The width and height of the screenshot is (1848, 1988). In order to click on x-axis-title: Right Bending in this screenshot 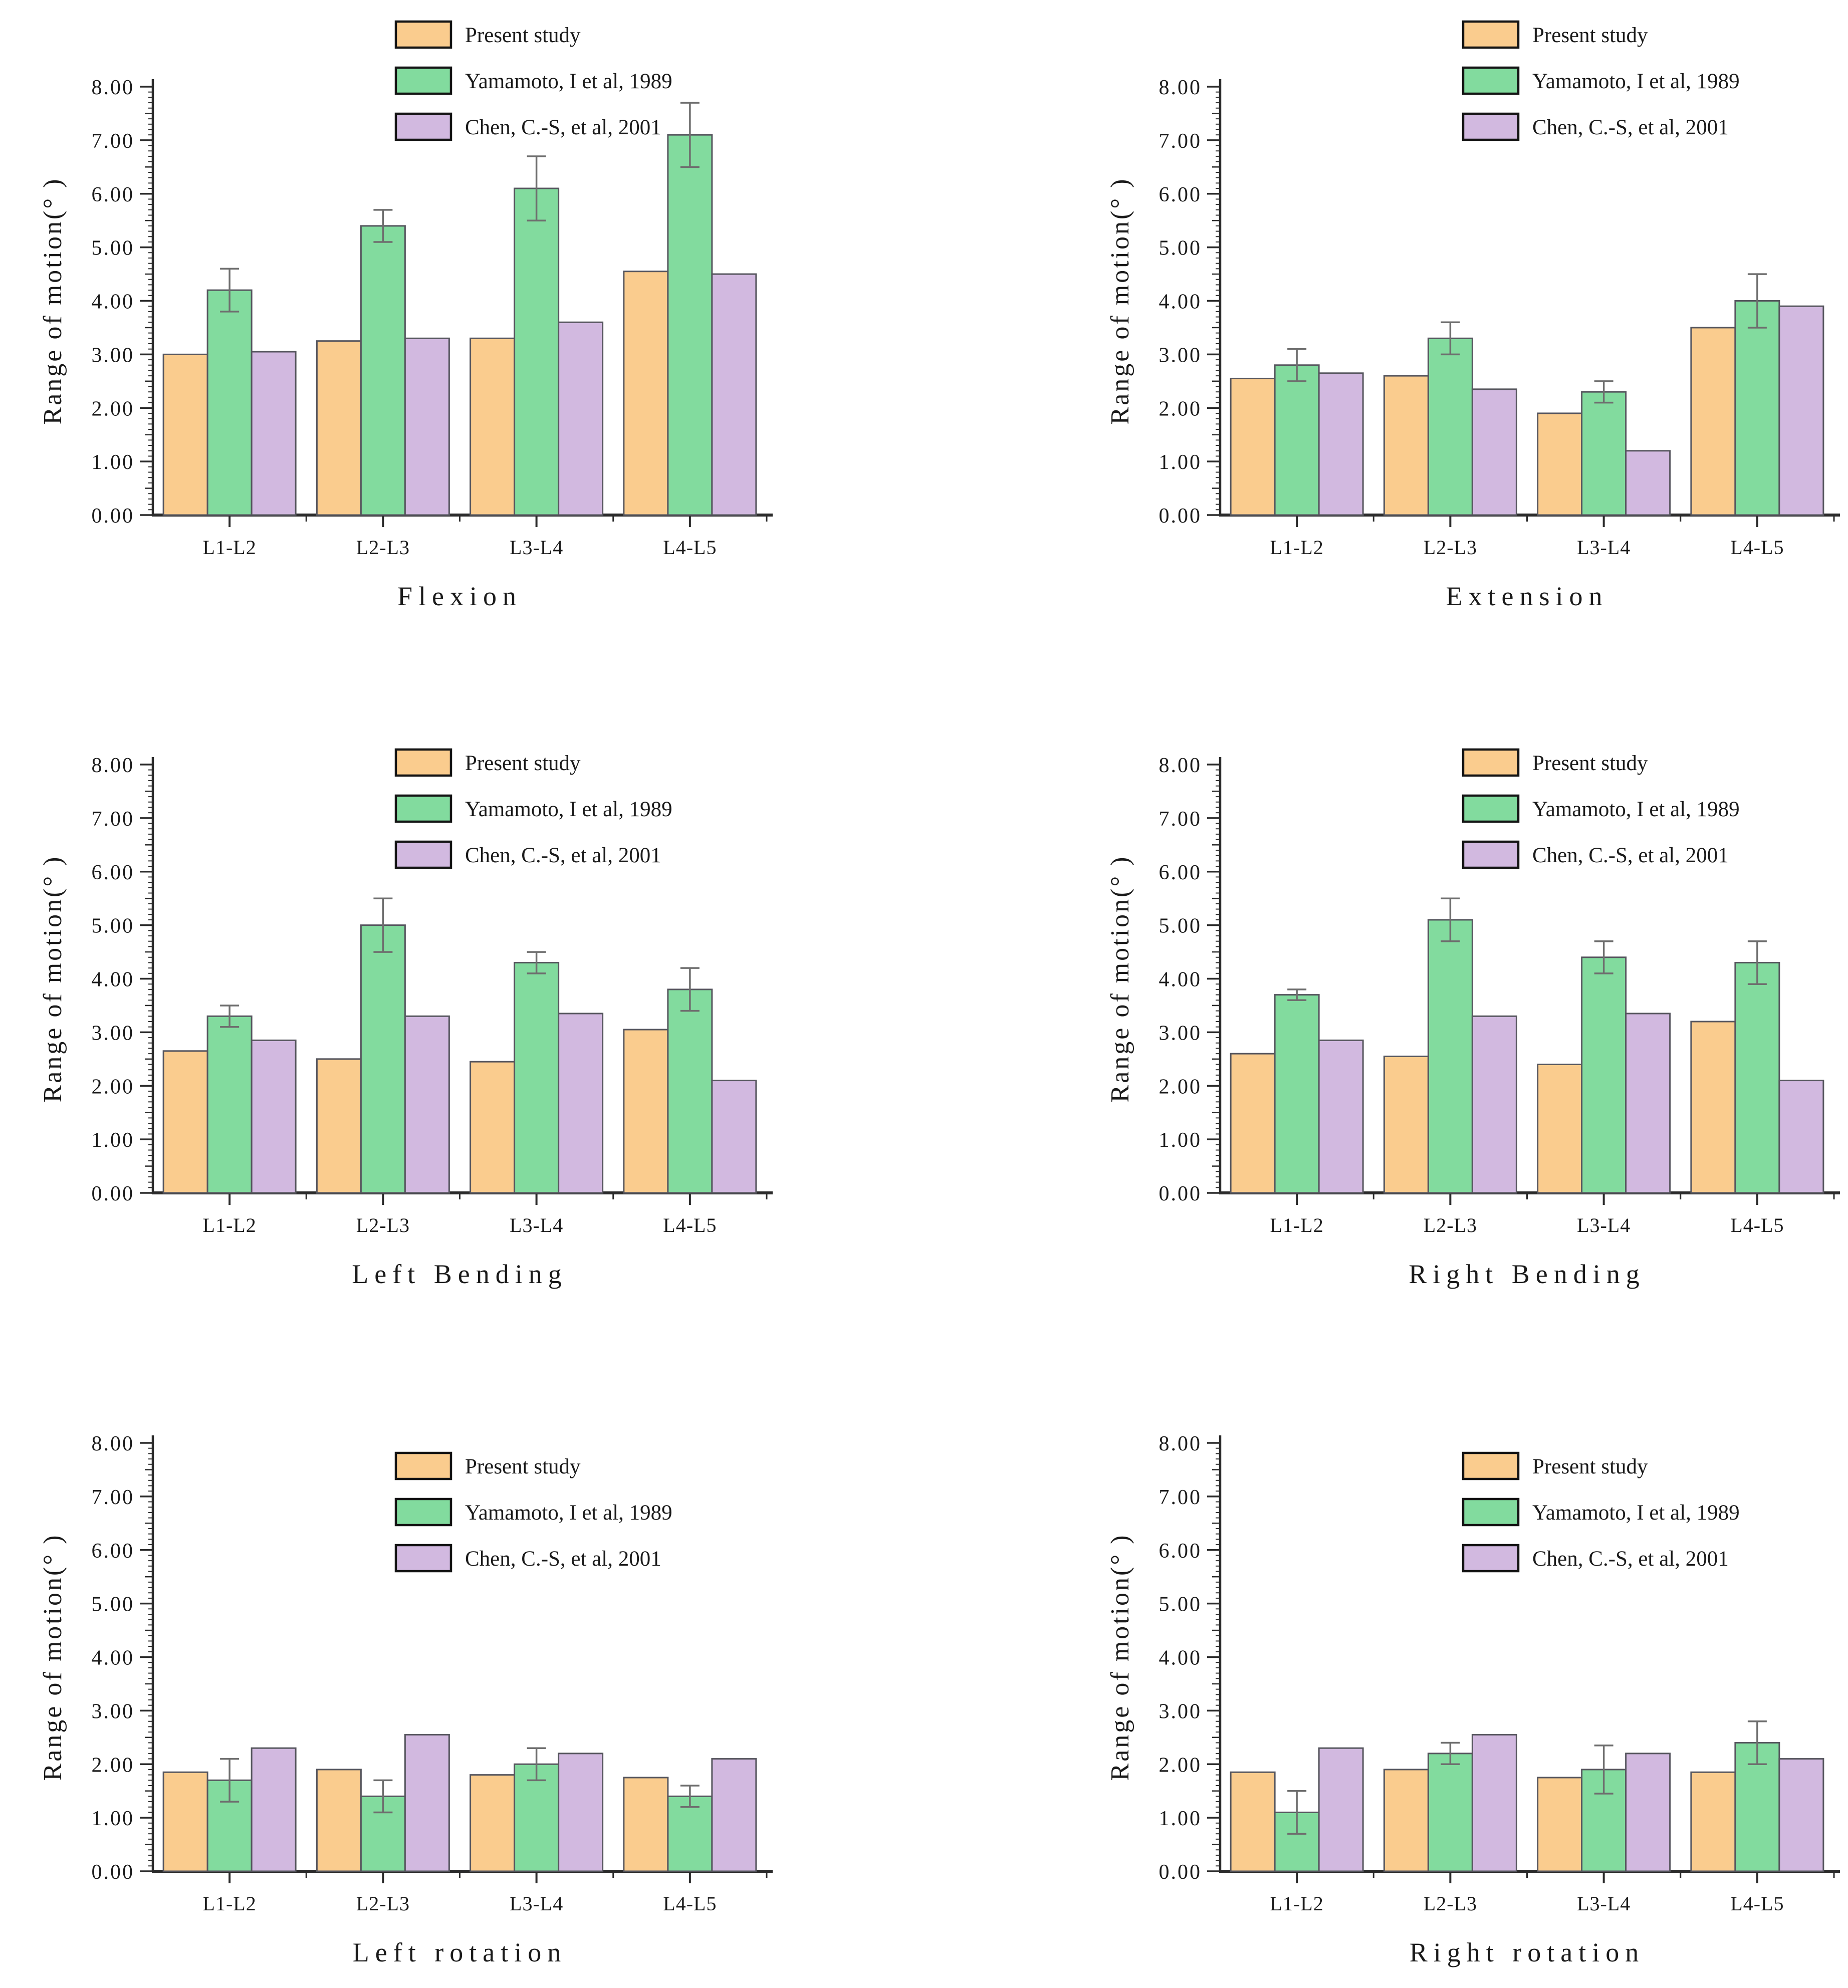, I will do `click(1527, 1274)`.